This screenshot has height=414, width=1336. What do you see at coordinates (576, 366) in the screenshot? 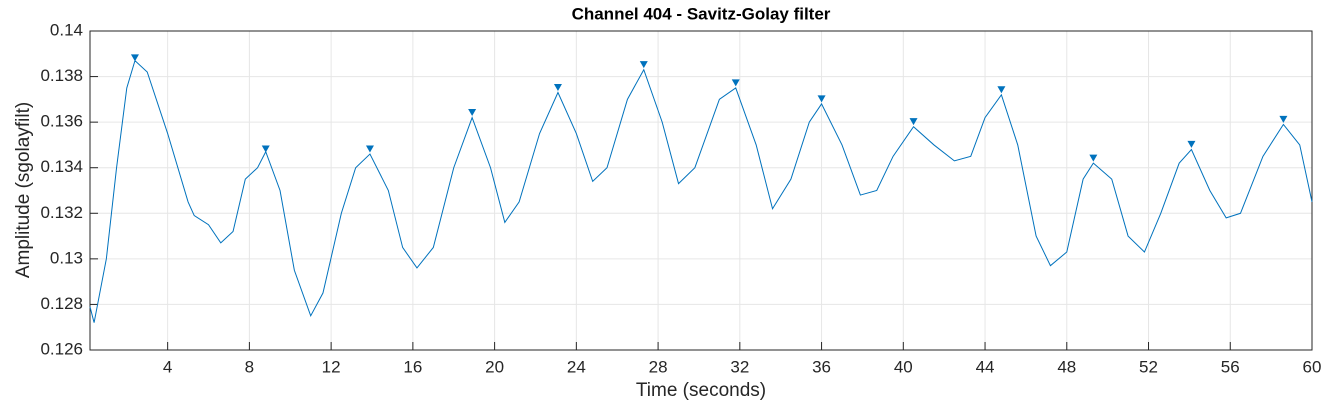
I see `x-tick-label: 24` at bounding box center [576, 366].